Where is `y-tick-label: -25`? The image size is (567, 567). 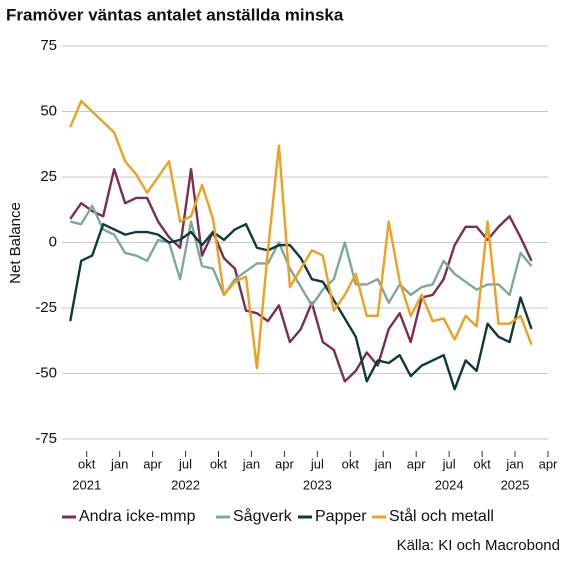 y-tick-label: -25 is located at coordinates (46, 307).